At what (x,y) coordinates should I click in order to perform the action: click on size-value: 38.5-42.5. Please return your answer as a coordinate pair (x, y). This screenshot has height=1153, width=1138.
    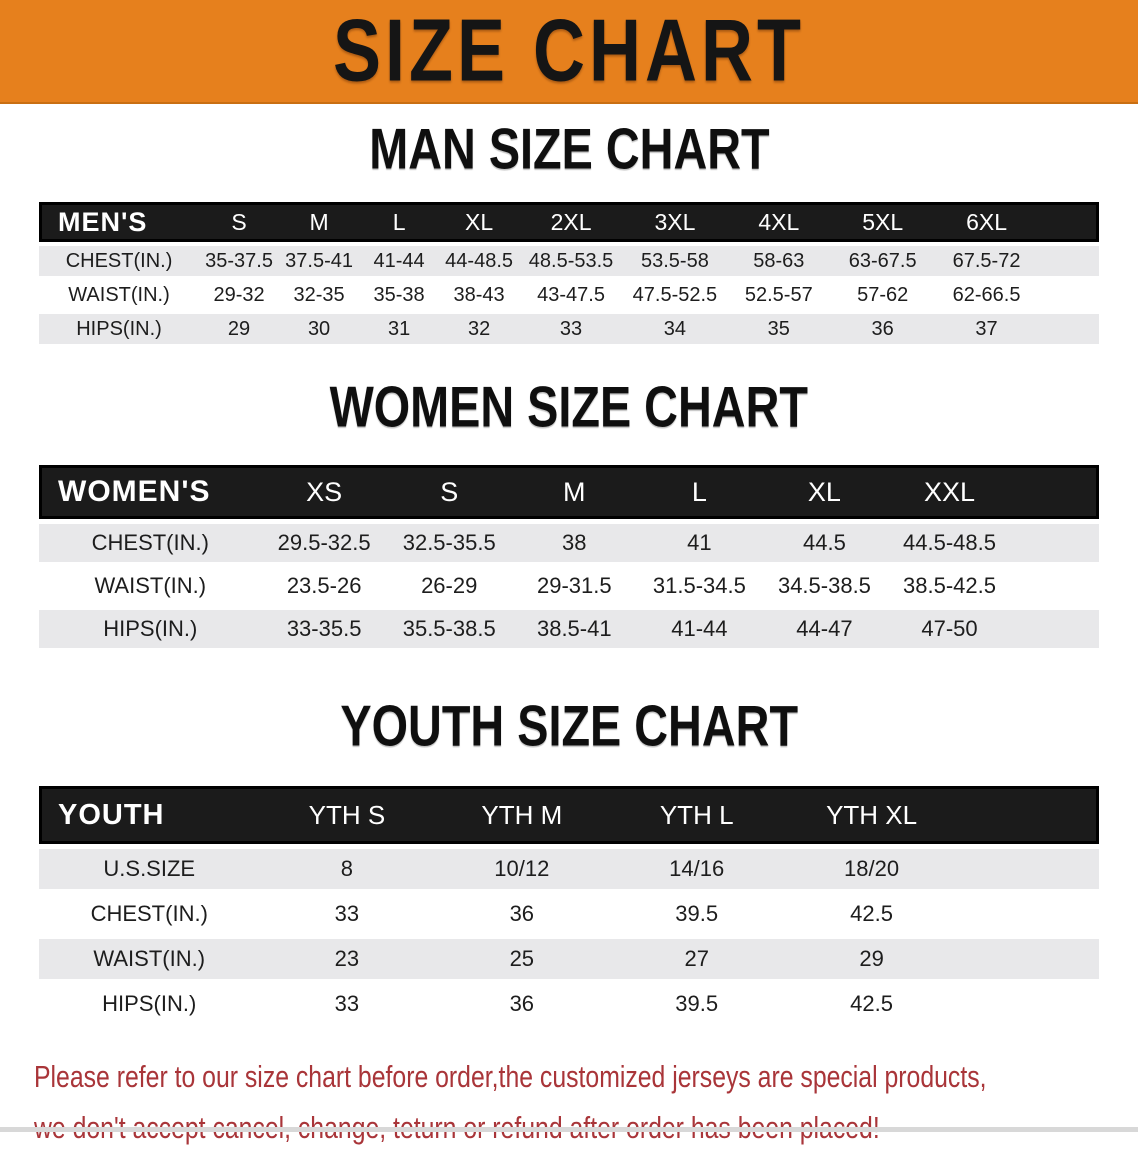
    Looking at the image, I should click on (949, 586).